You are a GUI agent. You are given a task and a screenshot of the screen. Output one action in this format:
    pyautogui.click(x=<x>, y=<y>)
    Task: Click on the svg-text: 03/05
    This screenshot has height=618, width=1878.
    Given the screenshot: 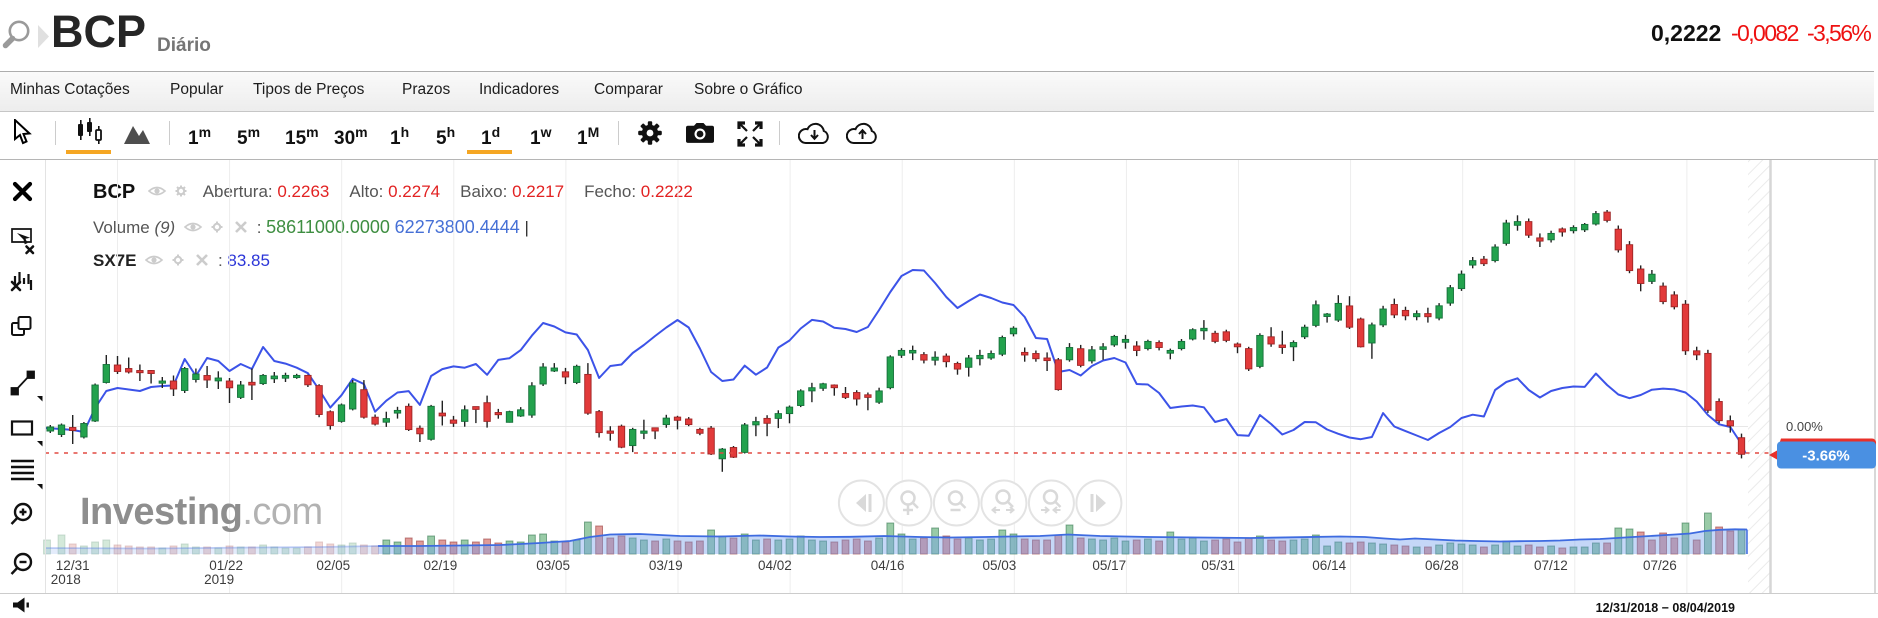 What is the action you would take?
    pyautogui.click(x=553, y=565)
    